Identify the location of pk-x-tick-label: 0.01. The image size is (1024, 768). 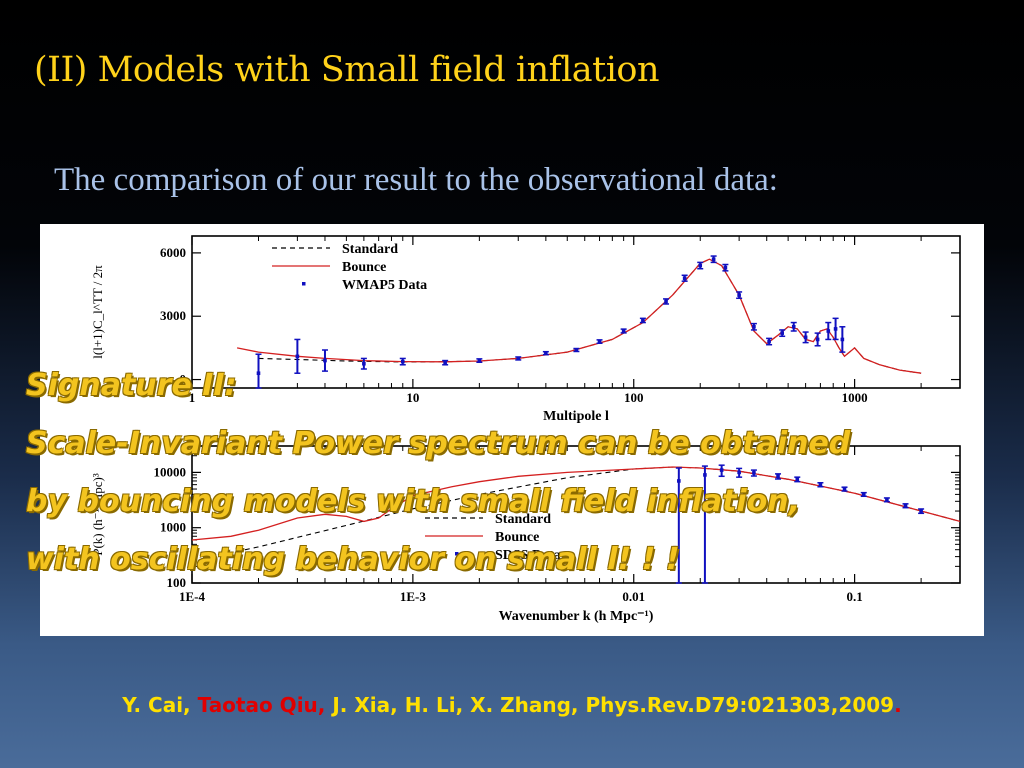
(633, 596).